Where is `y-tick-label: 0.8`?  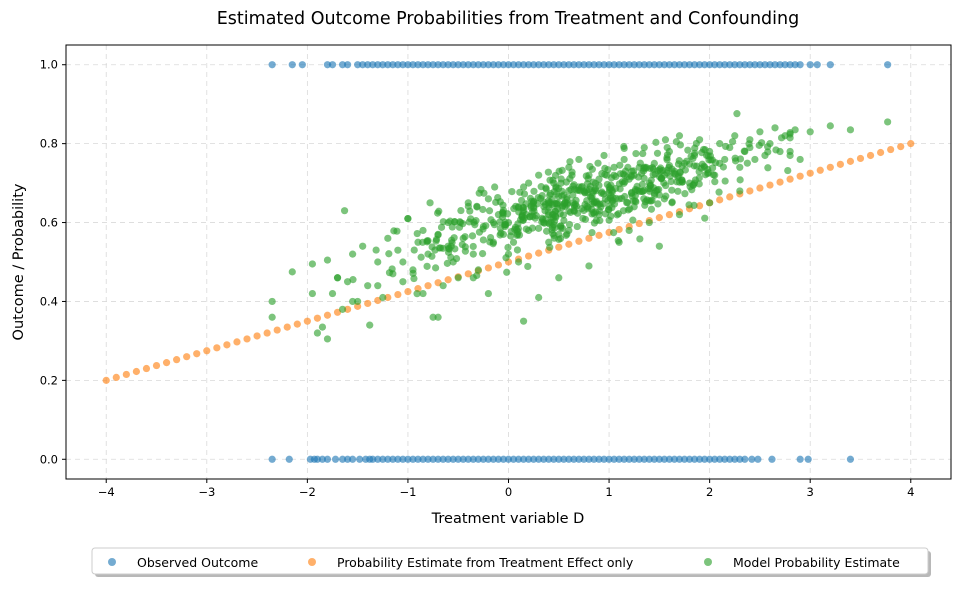 y-tick-label: 0.8 is located at coordinates (49, 144).